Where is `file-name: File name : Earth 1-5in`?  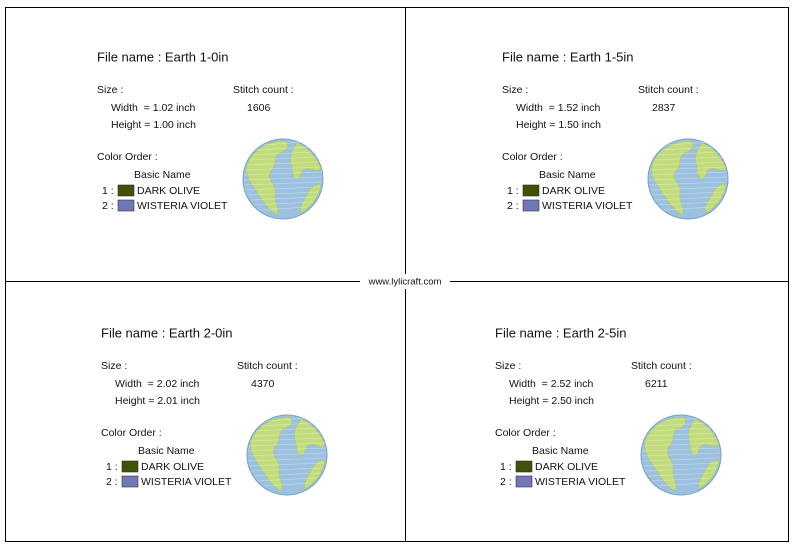
file-name: File name : Earth 1-5in is located at coordinates (568, 56).